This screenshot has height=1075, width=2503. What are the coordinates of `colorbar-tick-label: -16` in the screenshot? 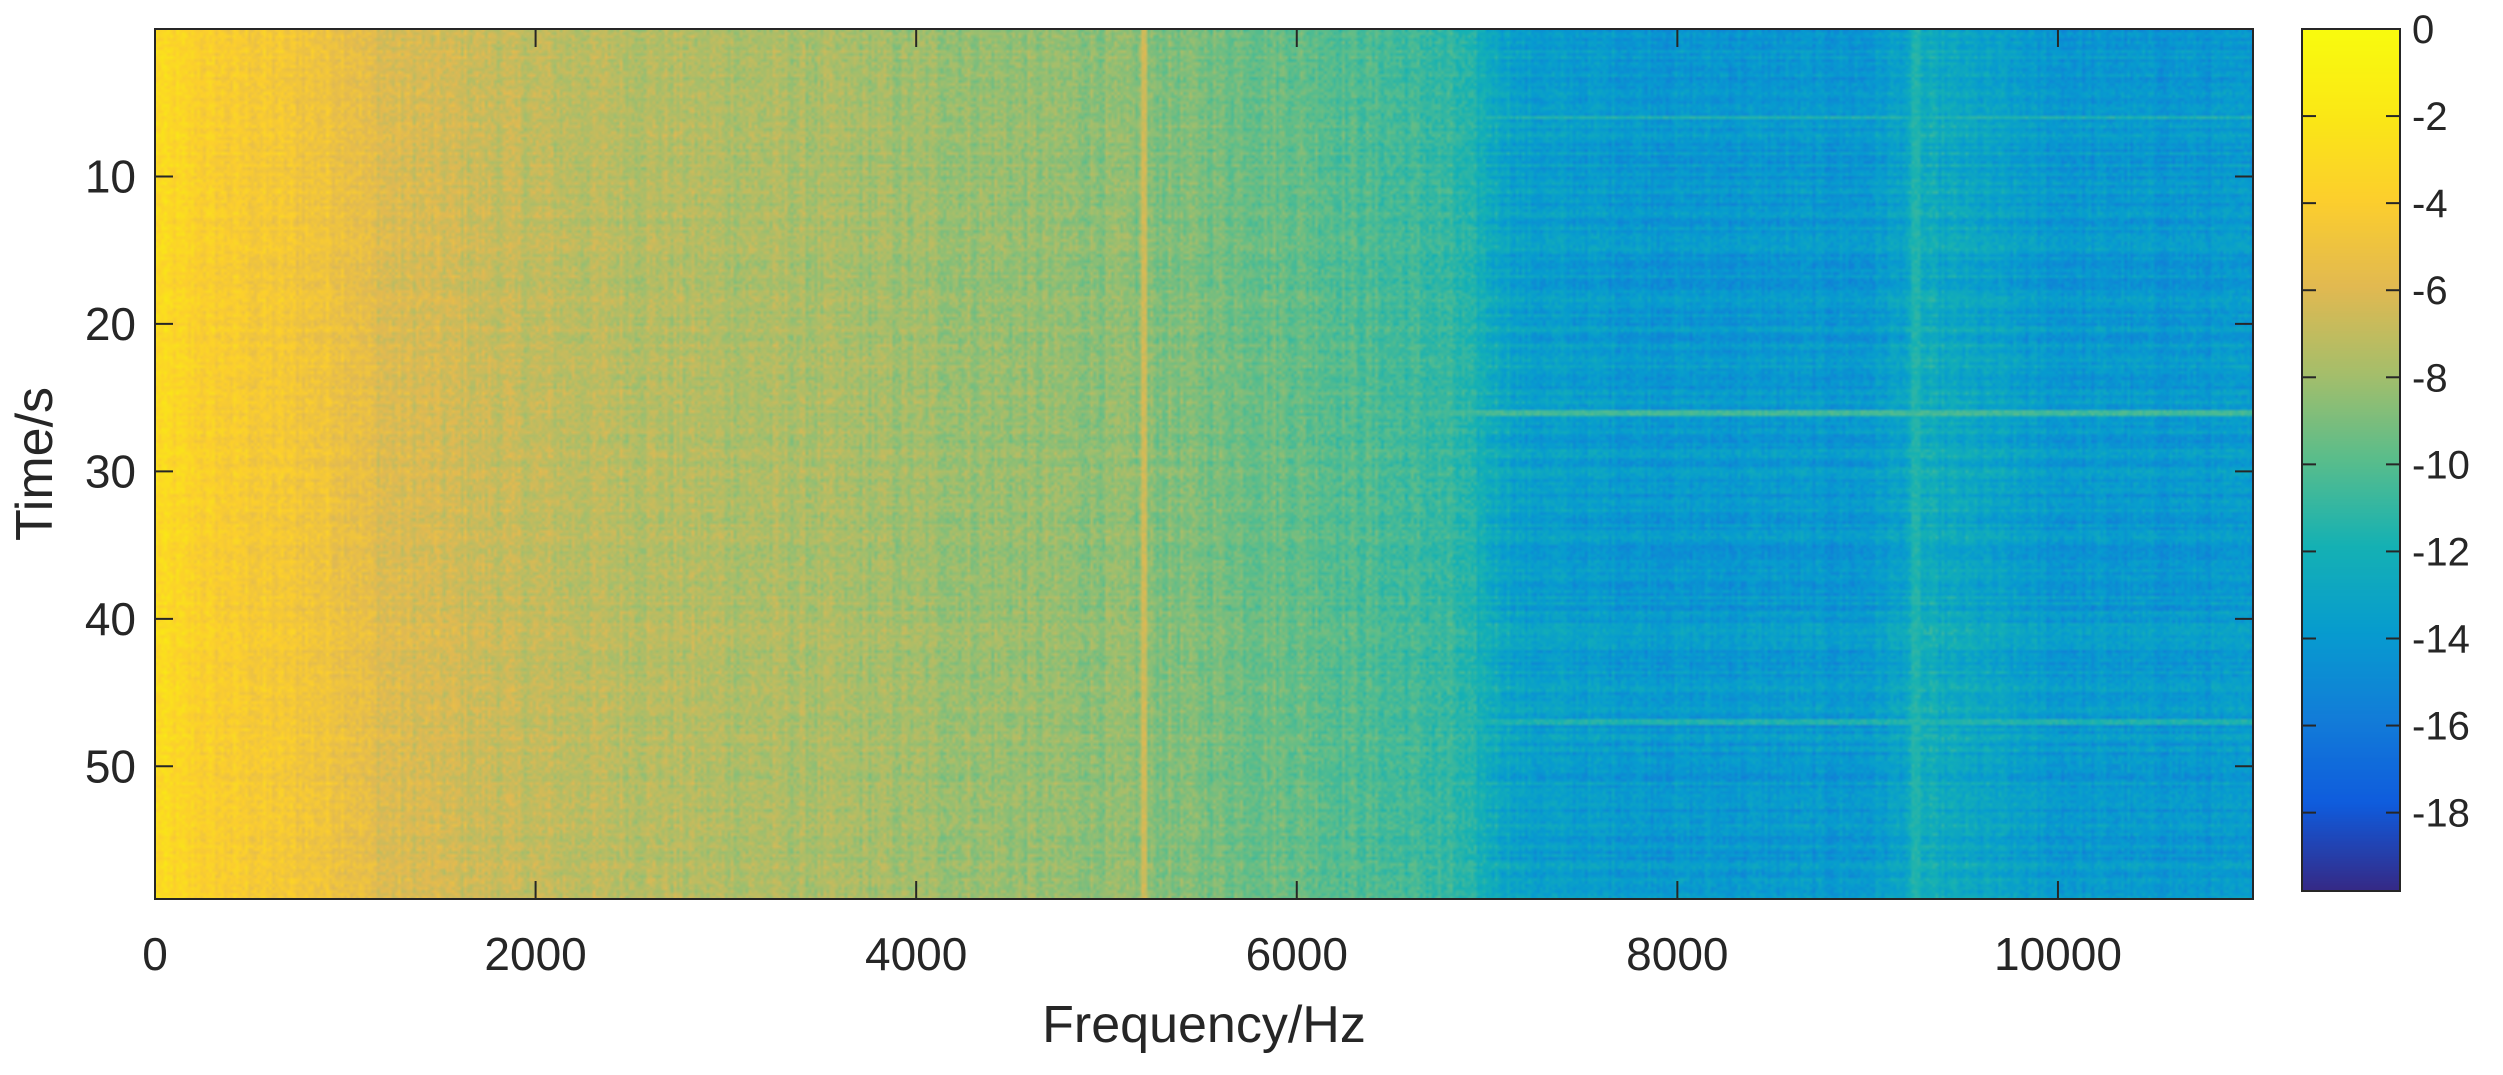 It's located at (2441, 727).